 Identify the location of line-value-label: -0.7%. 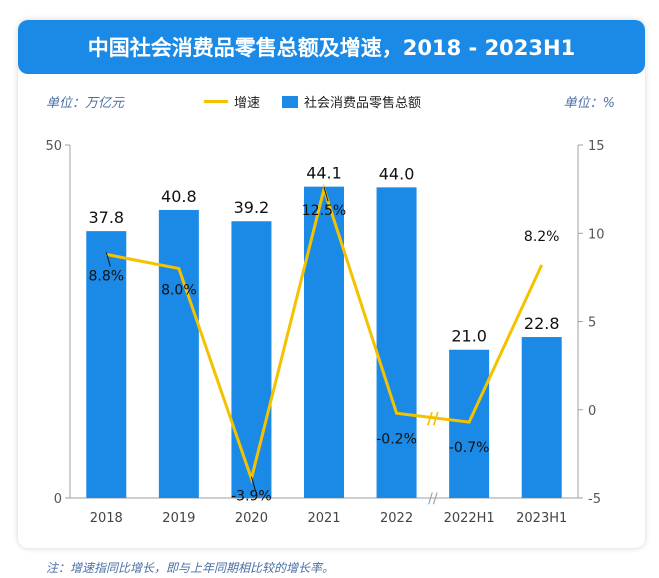
(469, 448).